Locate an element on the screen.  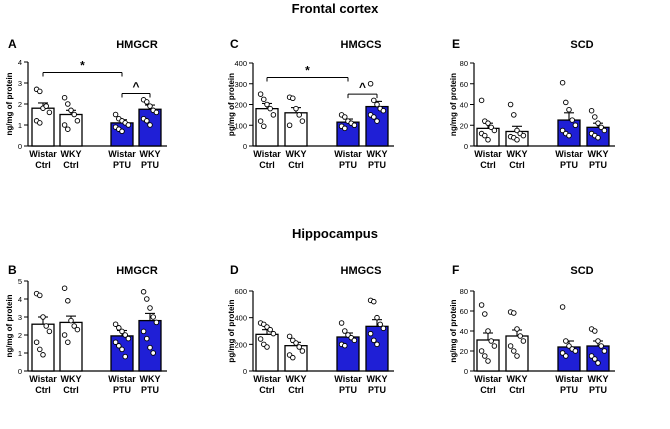
panel-c-y-tick-label: 200 is located at coordinates (240, 105).